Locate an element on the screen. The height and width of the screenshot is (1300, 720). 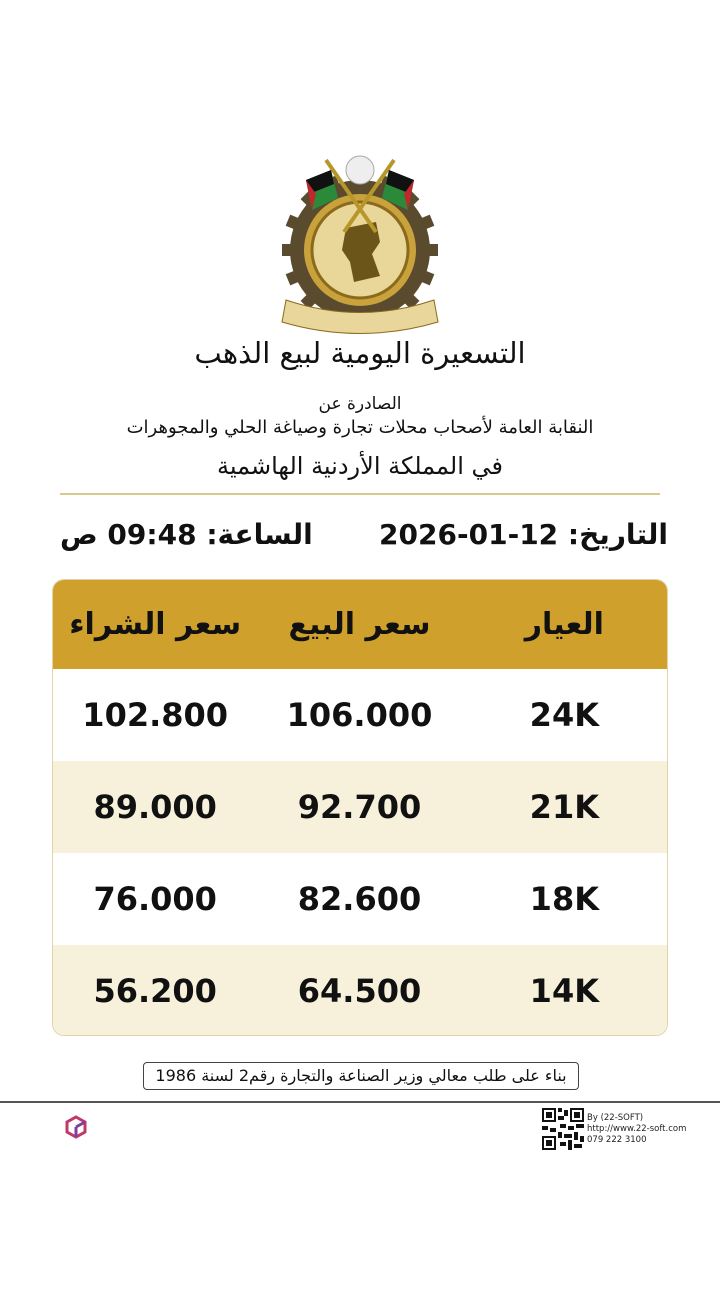
date-field: التاريخ: 12-01-2026 is located at coordinates (523, 534).